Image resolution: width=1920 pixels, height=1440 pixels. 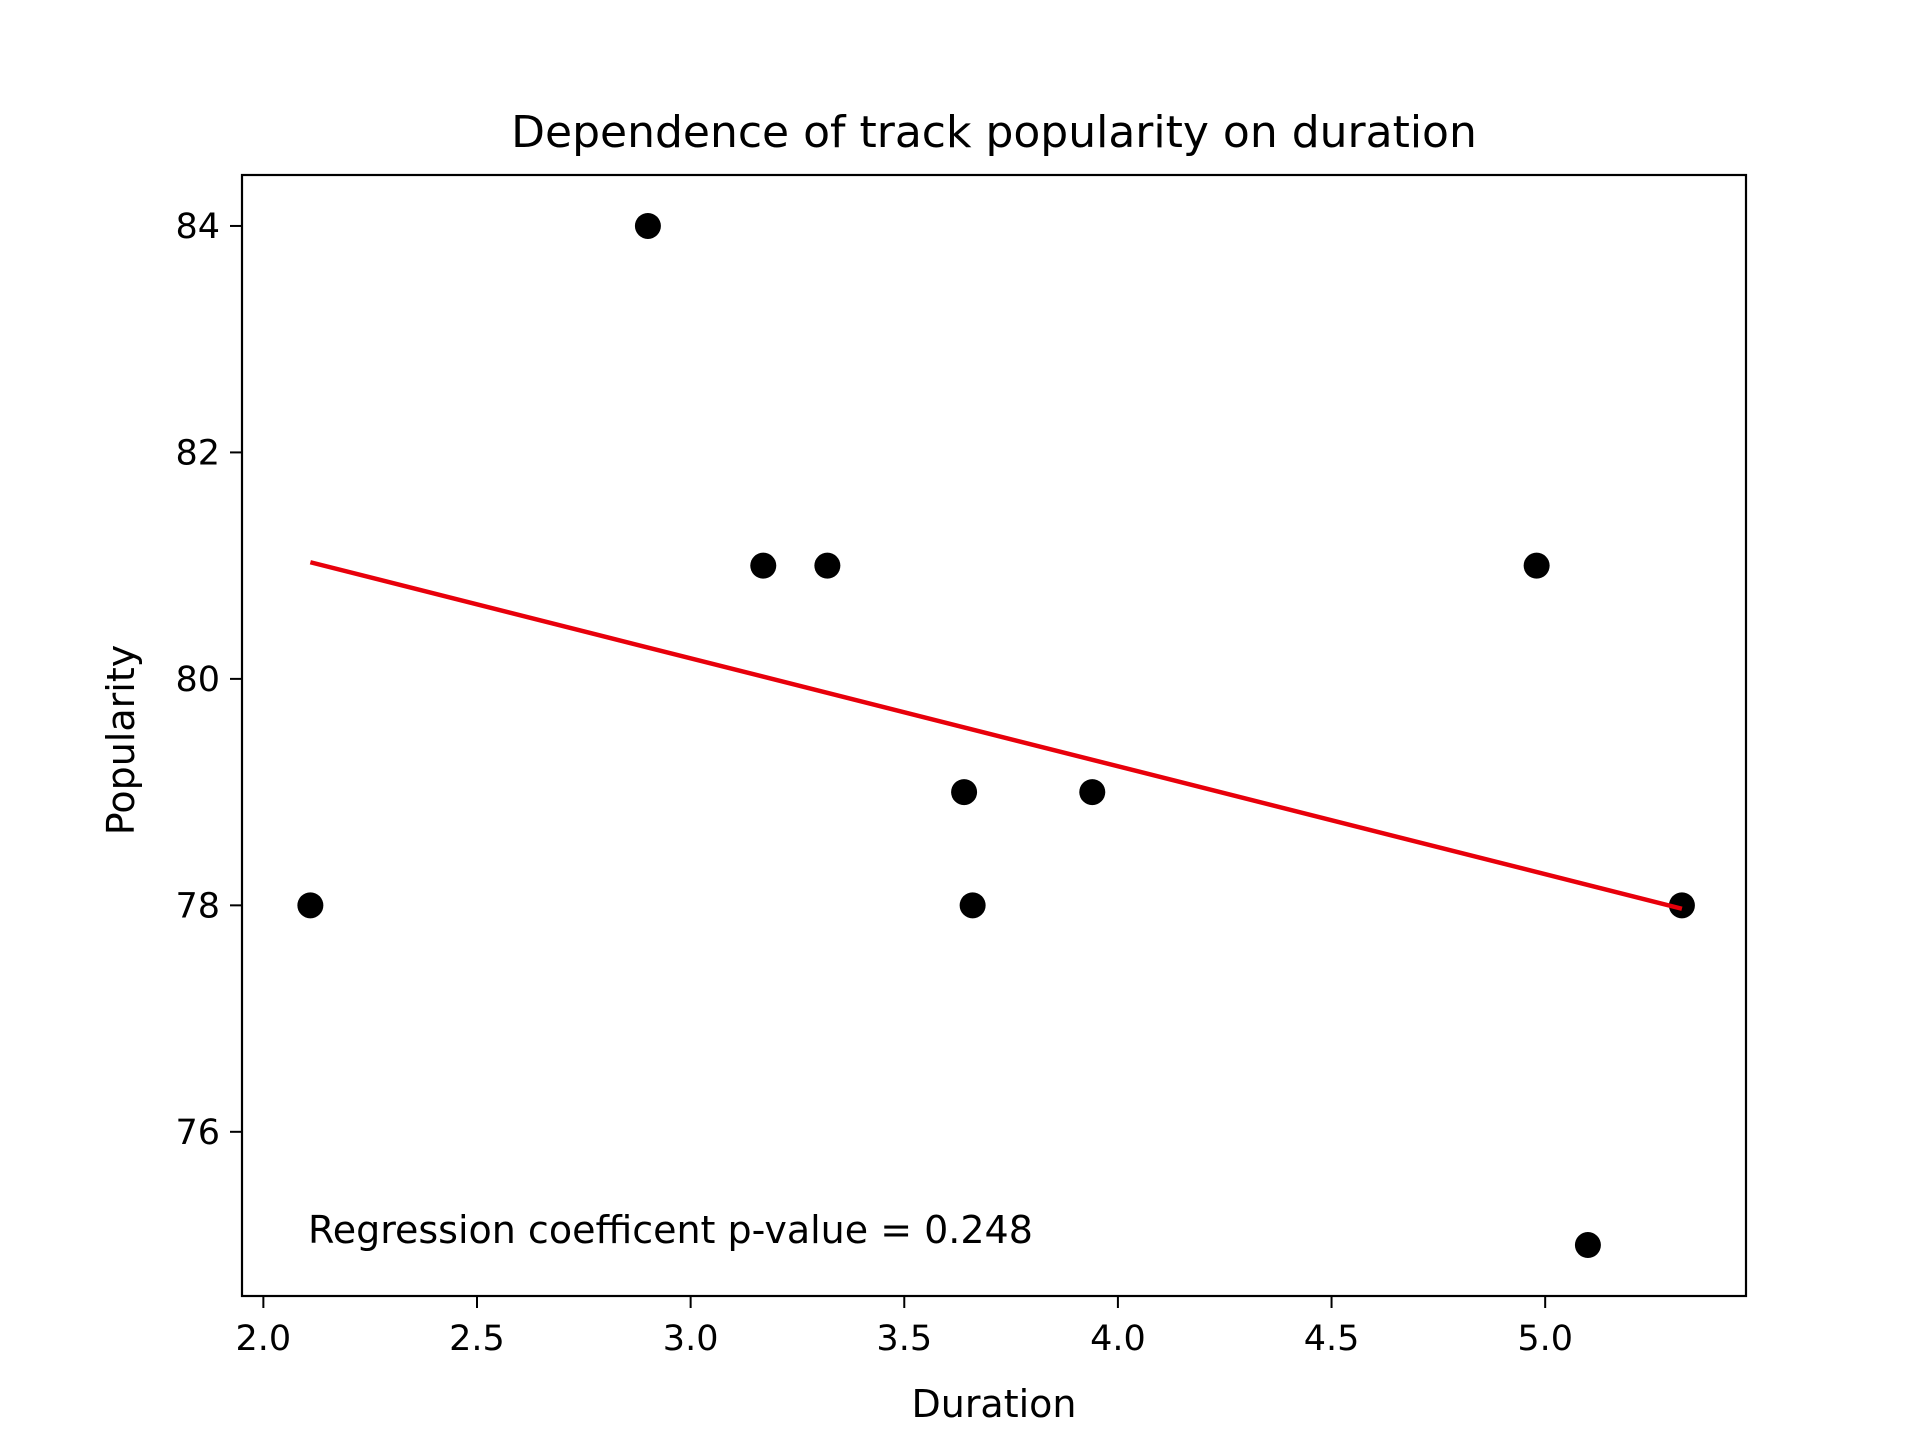 I want to click on y-tick-label: 82, so click(x=197, y=453).